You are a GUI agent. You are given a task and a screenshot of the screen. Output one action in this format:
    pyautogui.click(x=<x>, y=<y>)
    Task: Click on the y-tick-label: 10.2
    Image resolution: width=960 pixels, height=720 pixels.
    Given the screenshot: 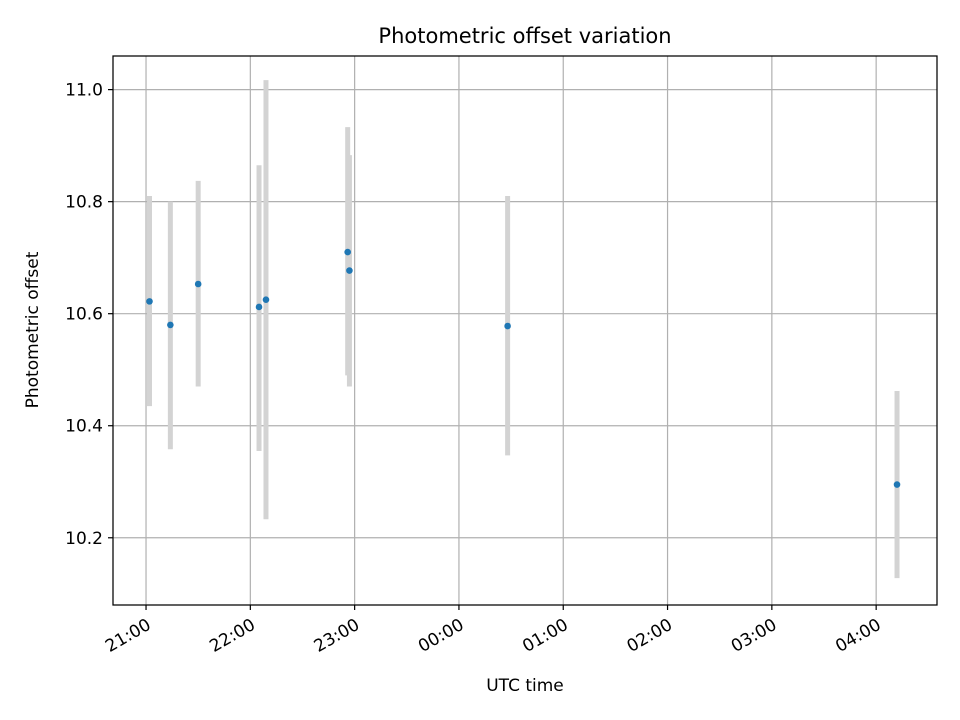 What is the action you would take?
    pyautogui.click(x=84, y=539)
    